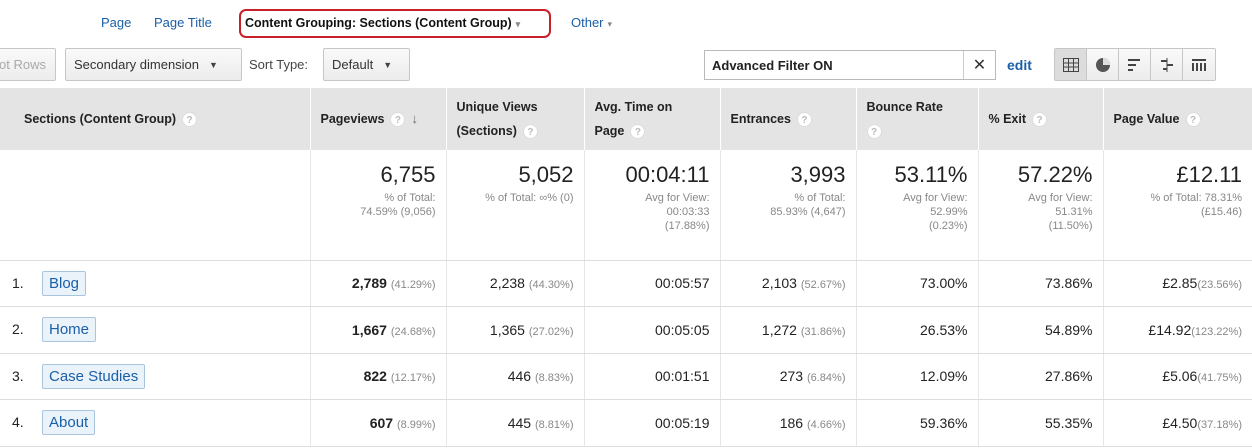  What do you see at coordinates (1177, 205) in the screenshot?
I see `totals-page-value: £12.11 % of Total: 78.31% (£15.46)` at bounding box center [1177, 205].